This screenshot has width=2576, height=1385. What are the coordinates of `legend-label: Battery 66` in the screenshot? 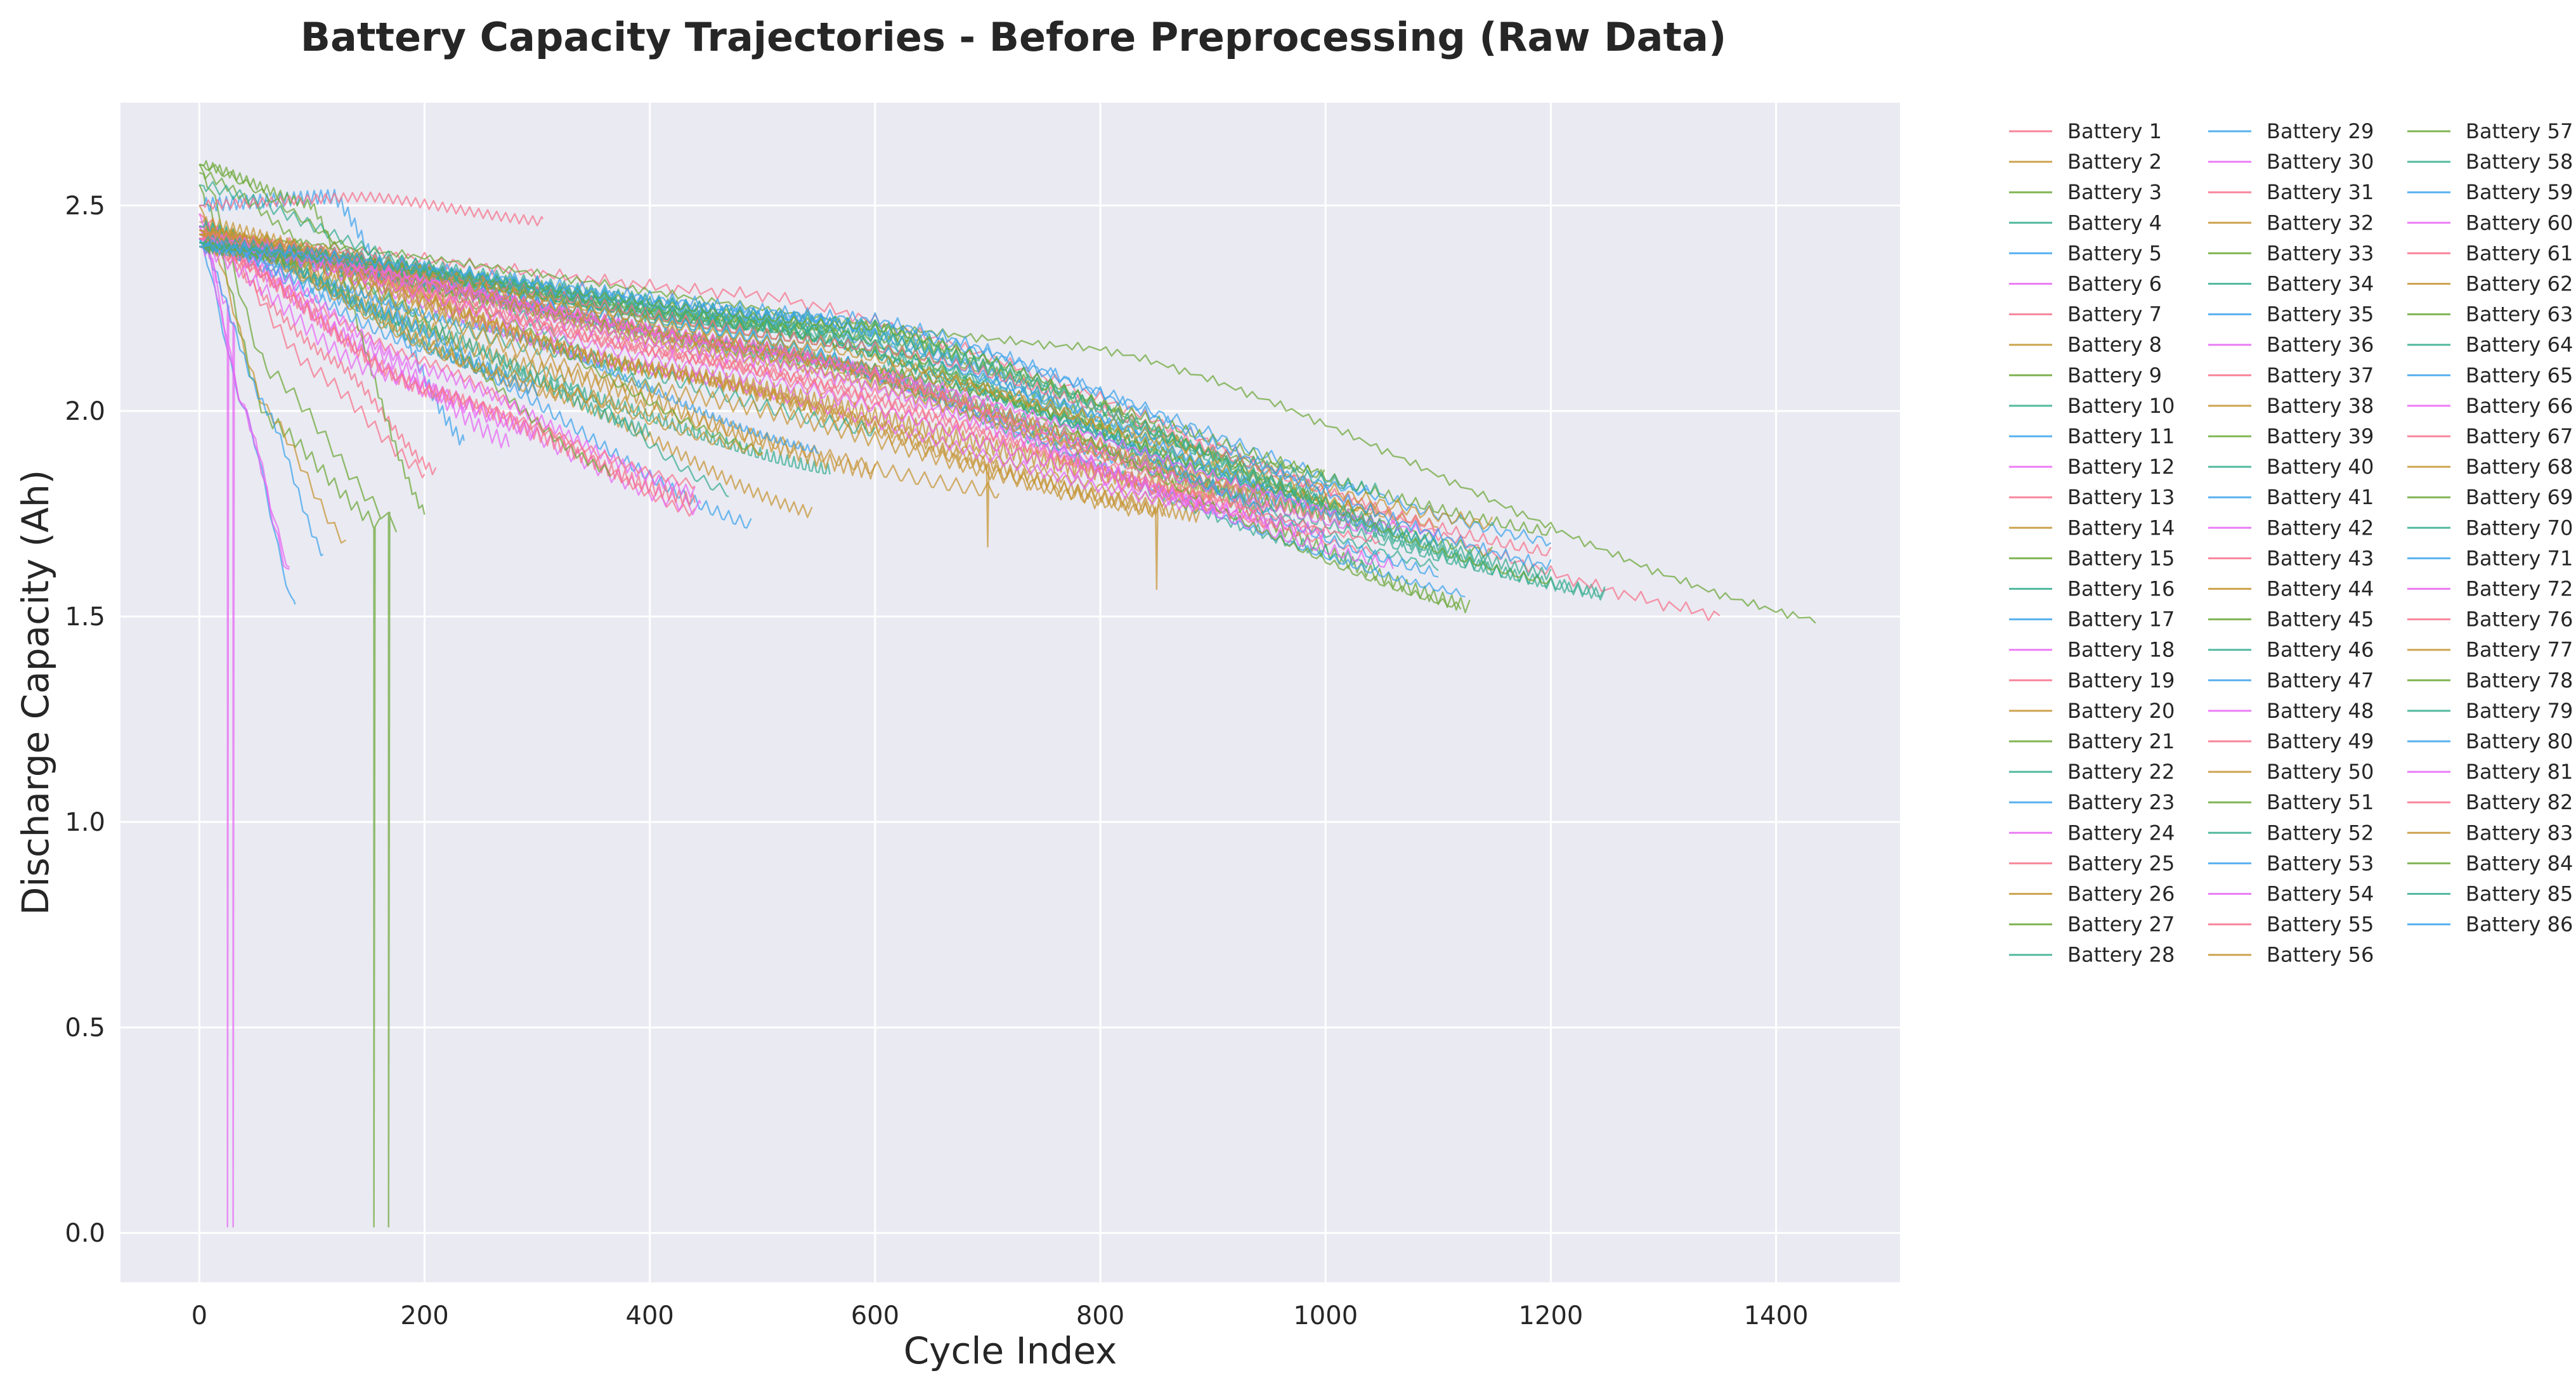 It's located at (2520, 406).